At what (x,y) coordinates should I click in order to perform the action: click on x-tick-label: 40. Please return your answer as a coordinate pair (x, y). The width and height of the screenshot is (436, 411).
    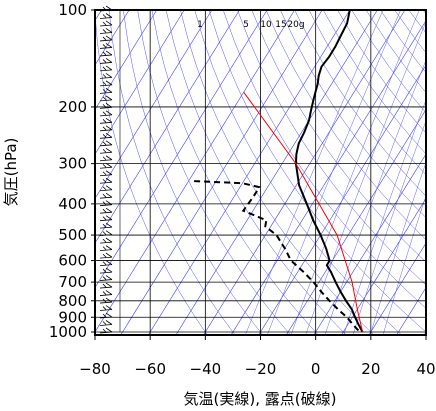
    Looking at the image, I should click on (425, 369).